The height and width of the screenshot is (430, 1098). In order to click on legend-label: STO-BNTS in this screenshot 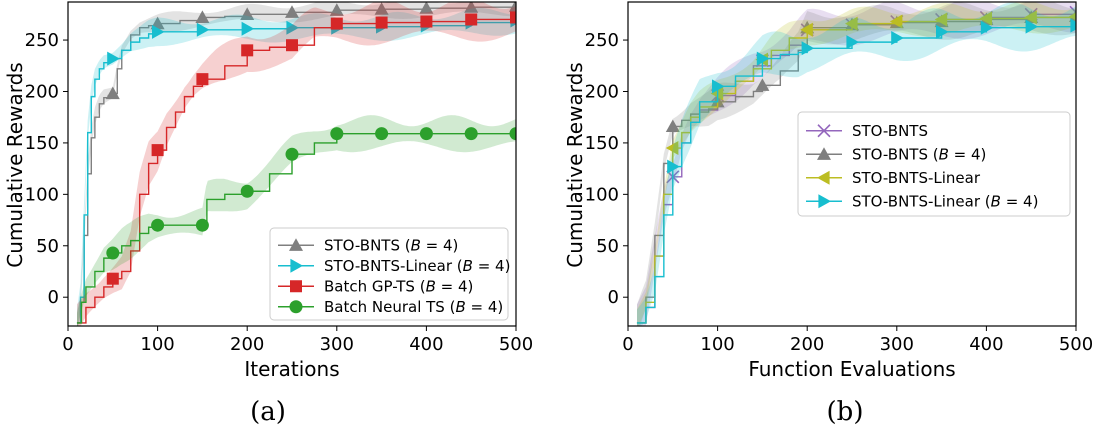, I will do `click(890, 131)`.